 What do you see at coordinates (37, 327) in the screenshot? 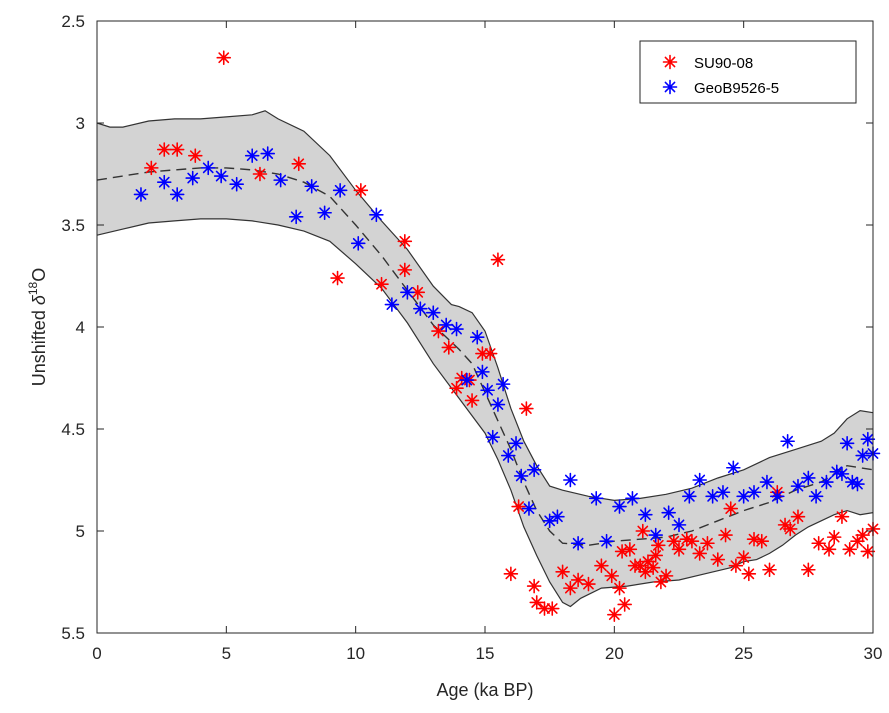
I see `y-axis-label: Unshifted δ18O` at bounding box center [37, 327].